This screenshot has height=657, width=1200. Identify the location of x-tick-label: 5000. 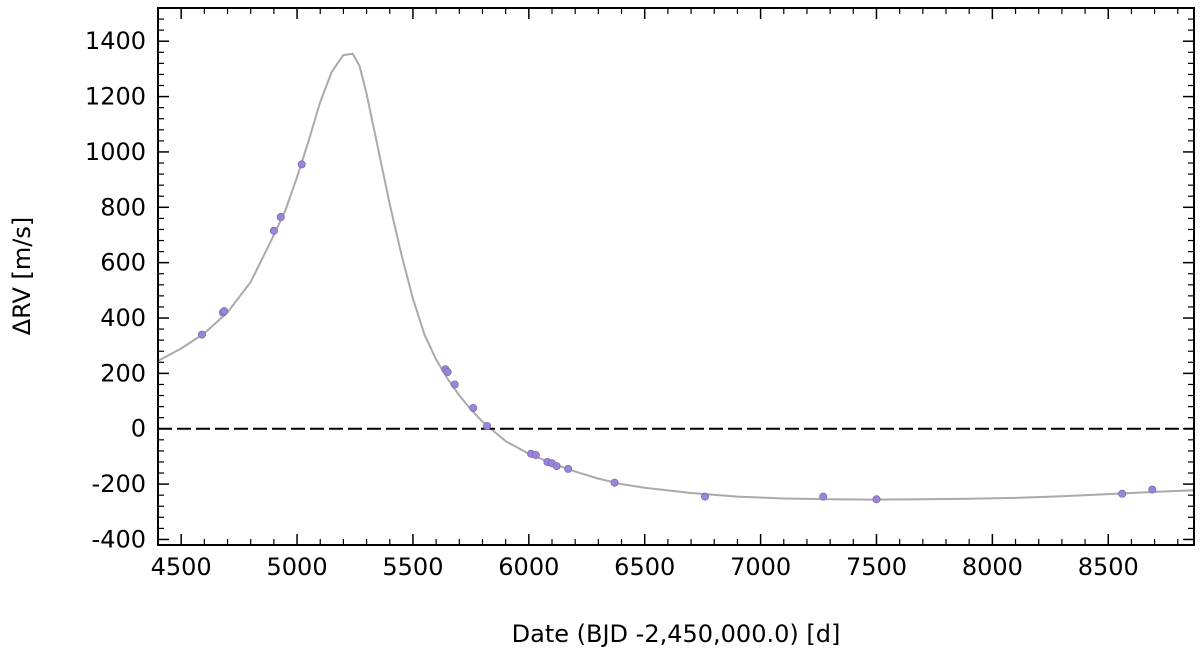
(297, 567).